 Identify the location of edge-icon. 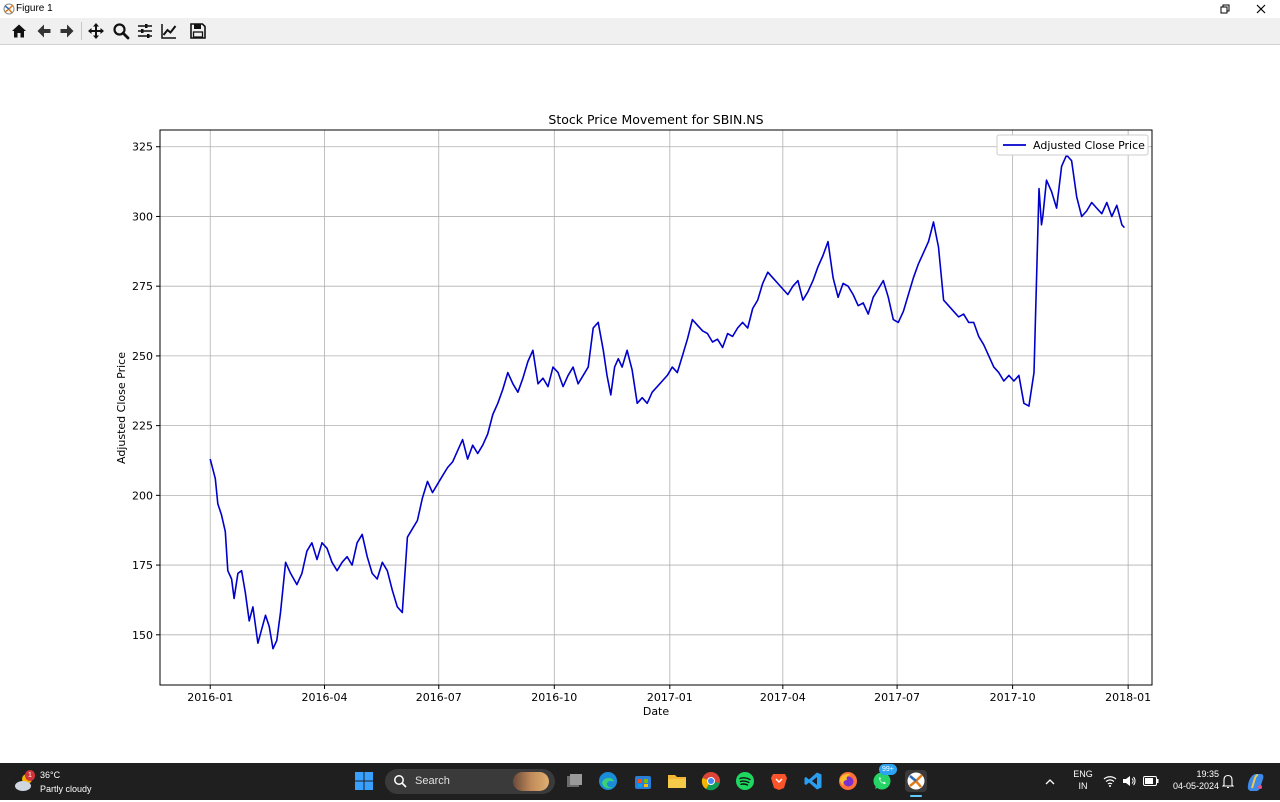
(608, 781).